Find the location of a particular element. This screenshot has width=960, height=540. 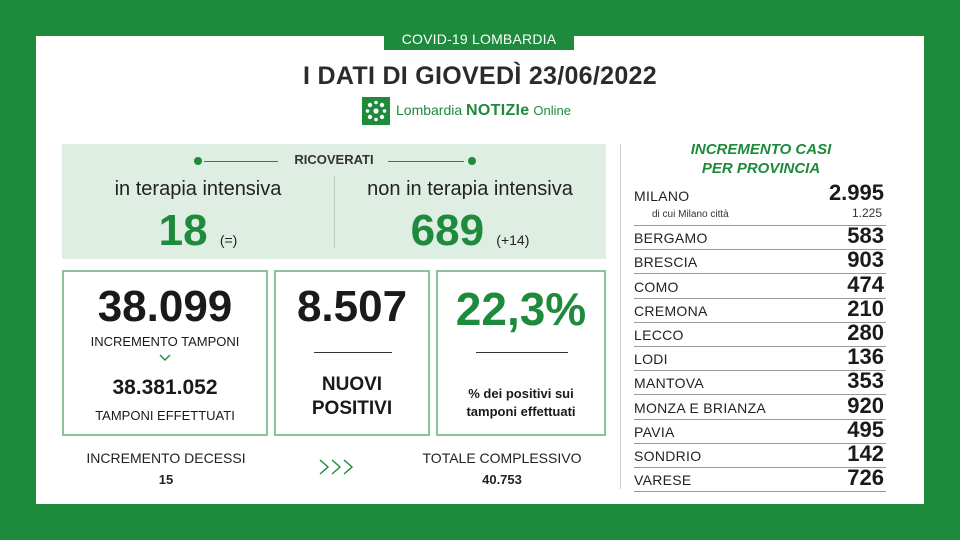

tamponi-total-label: TAMPONI EFFETTUATI is located at coordinates (165, 415).